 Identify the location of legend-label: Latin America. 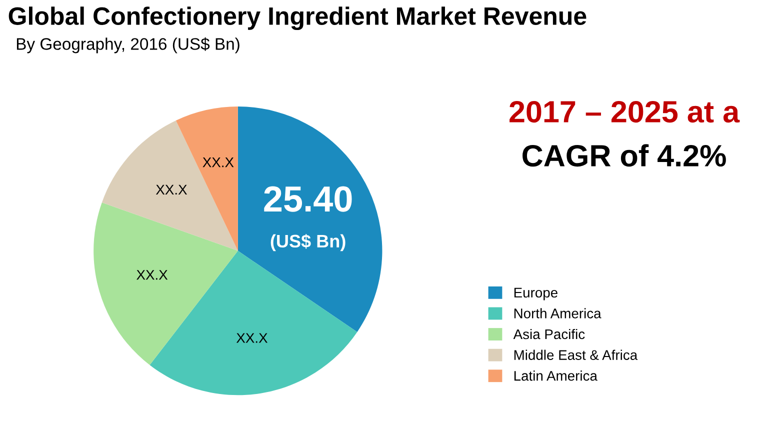
(556, 375).